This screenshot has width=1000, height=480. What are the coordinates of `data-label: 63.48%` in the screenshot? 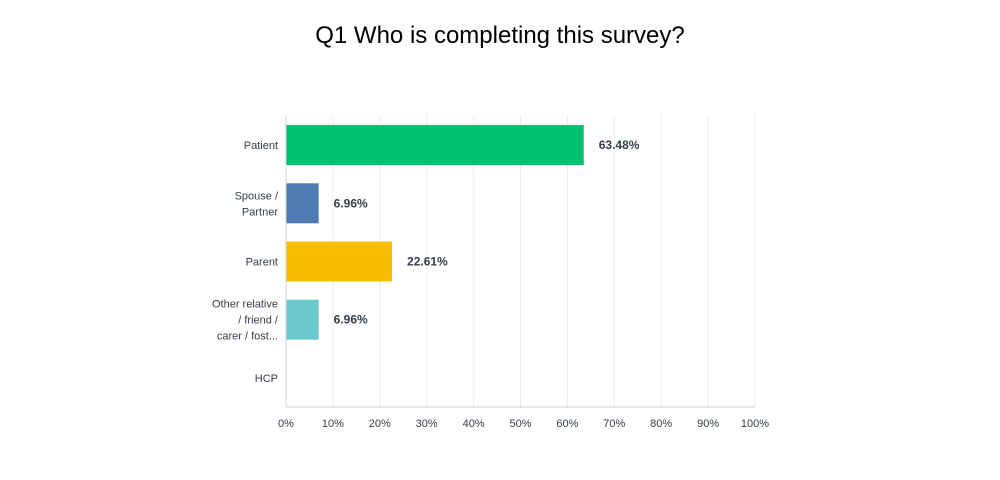 It's located at (619, 145).